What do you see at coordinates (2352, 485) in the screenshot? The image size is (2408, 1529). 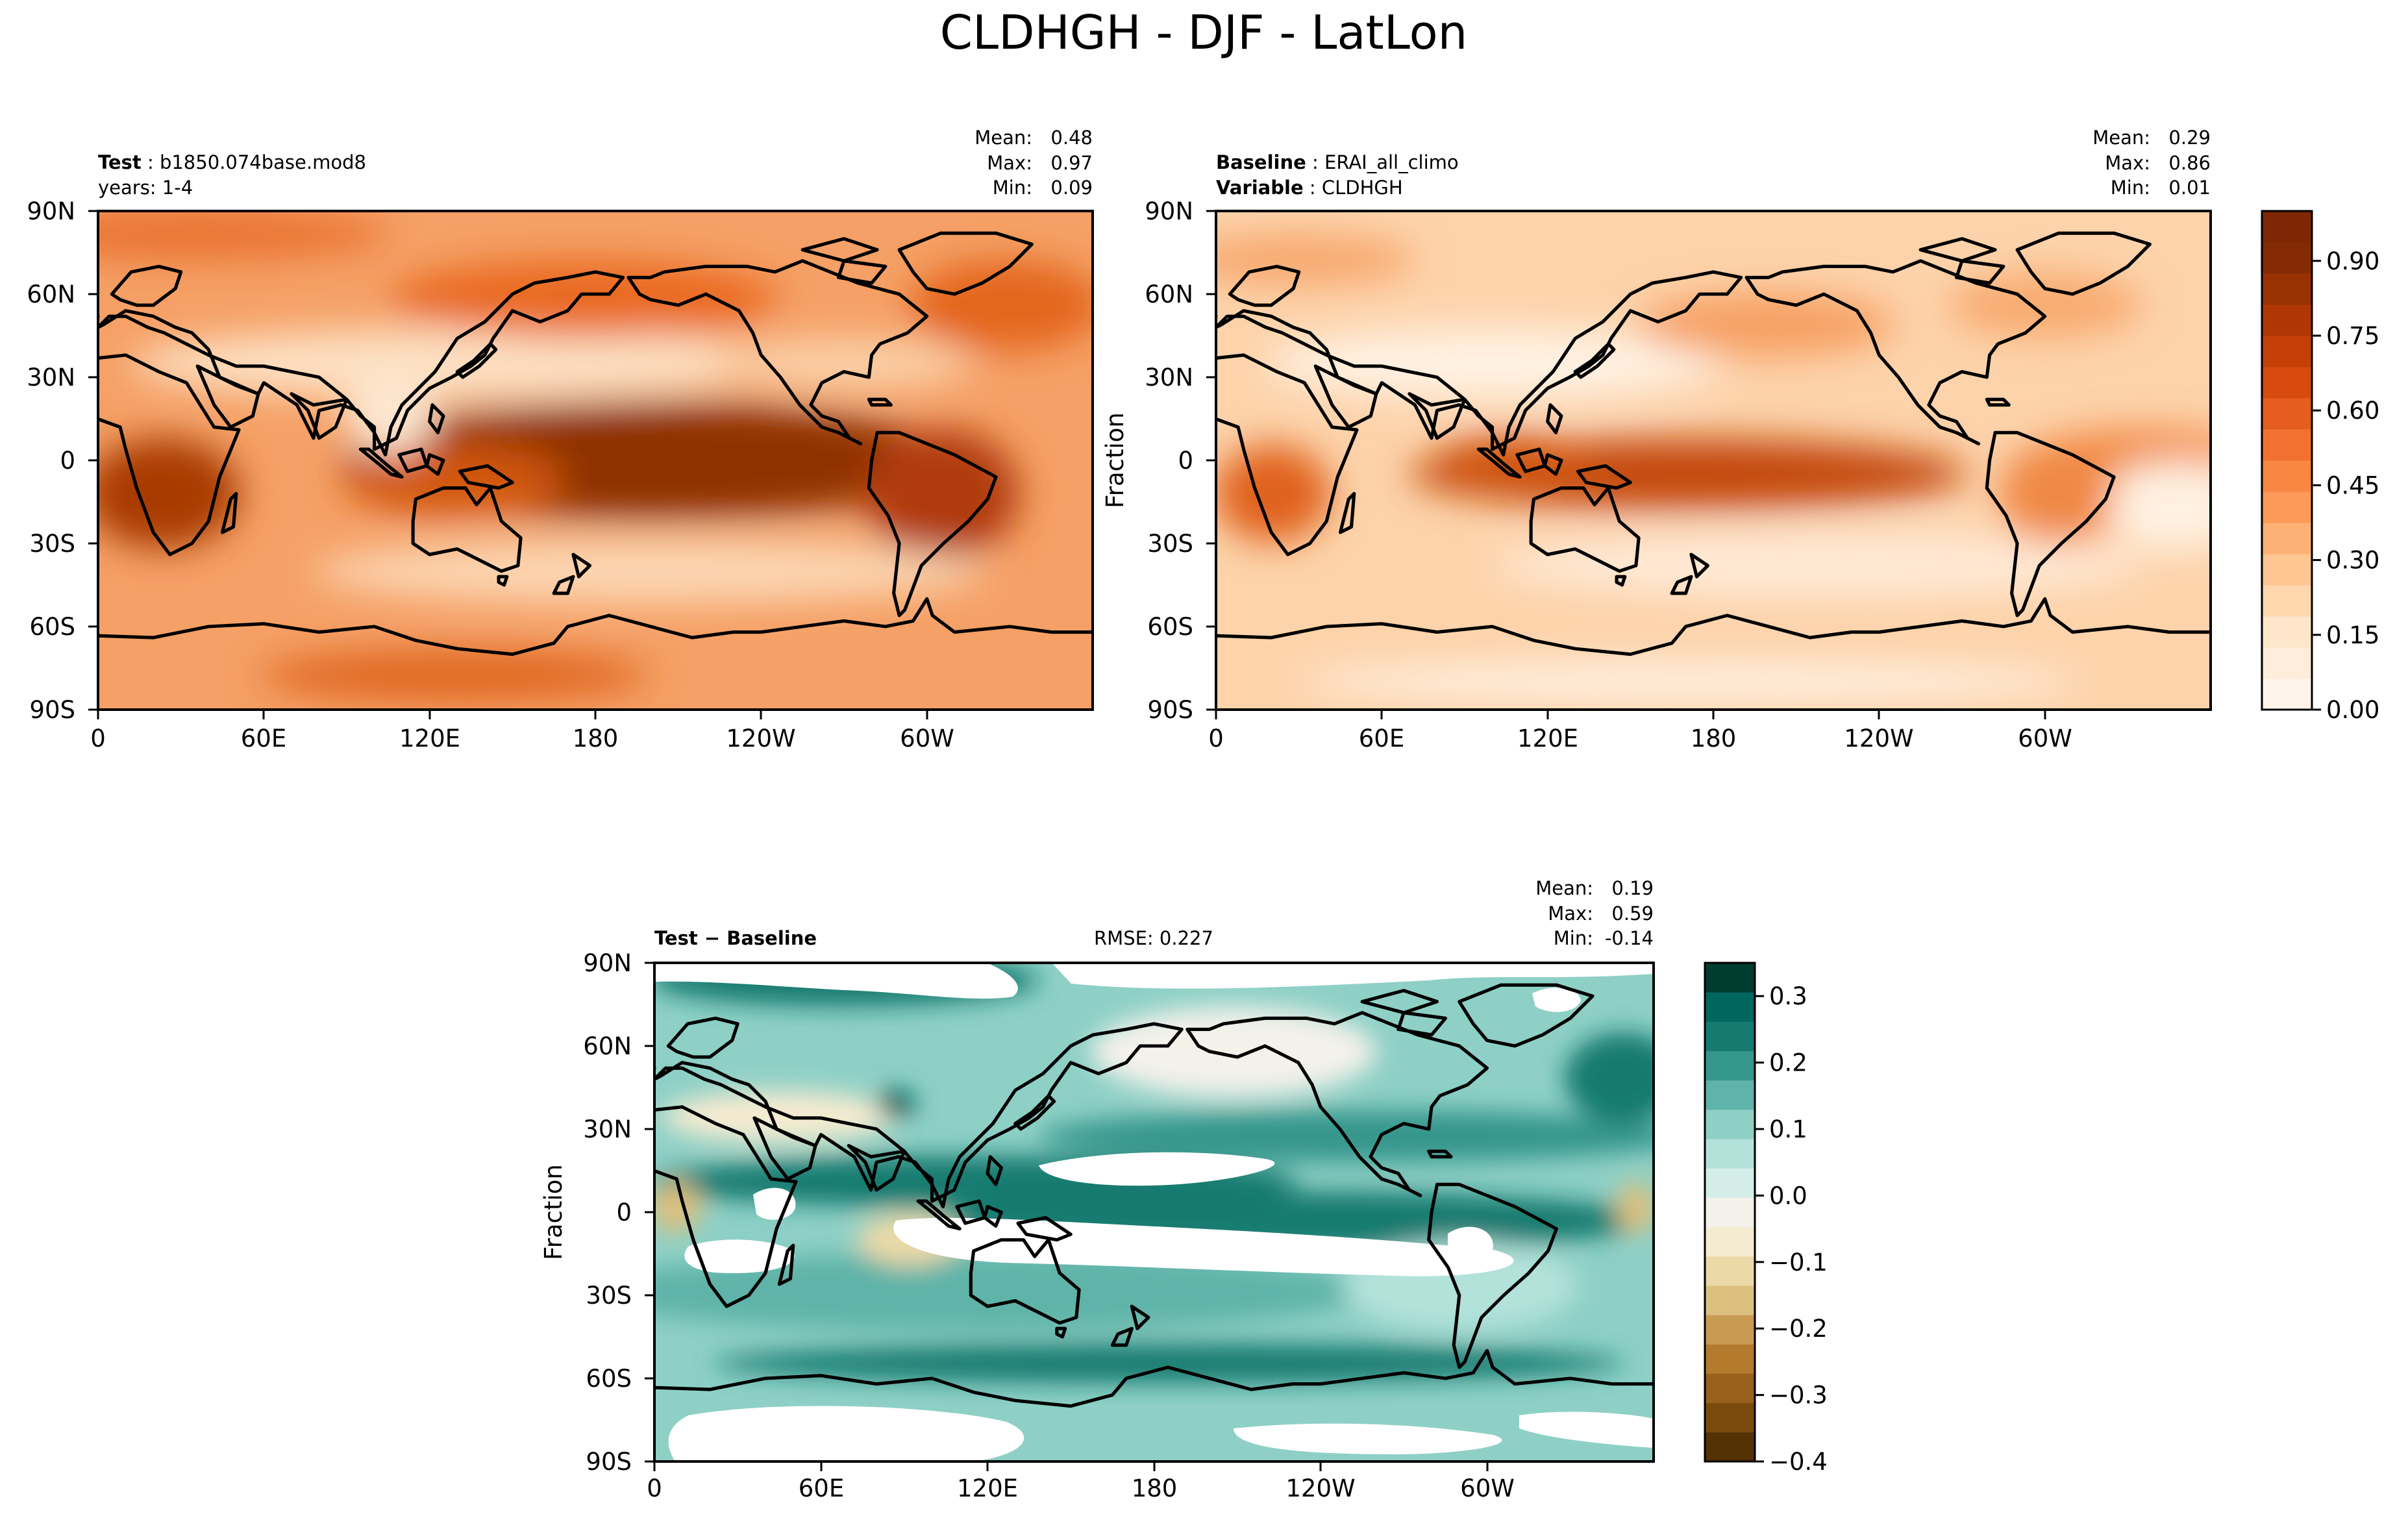 I see `colorbar-main-tick-label: 0.45` at bounding box center [2352, 485].